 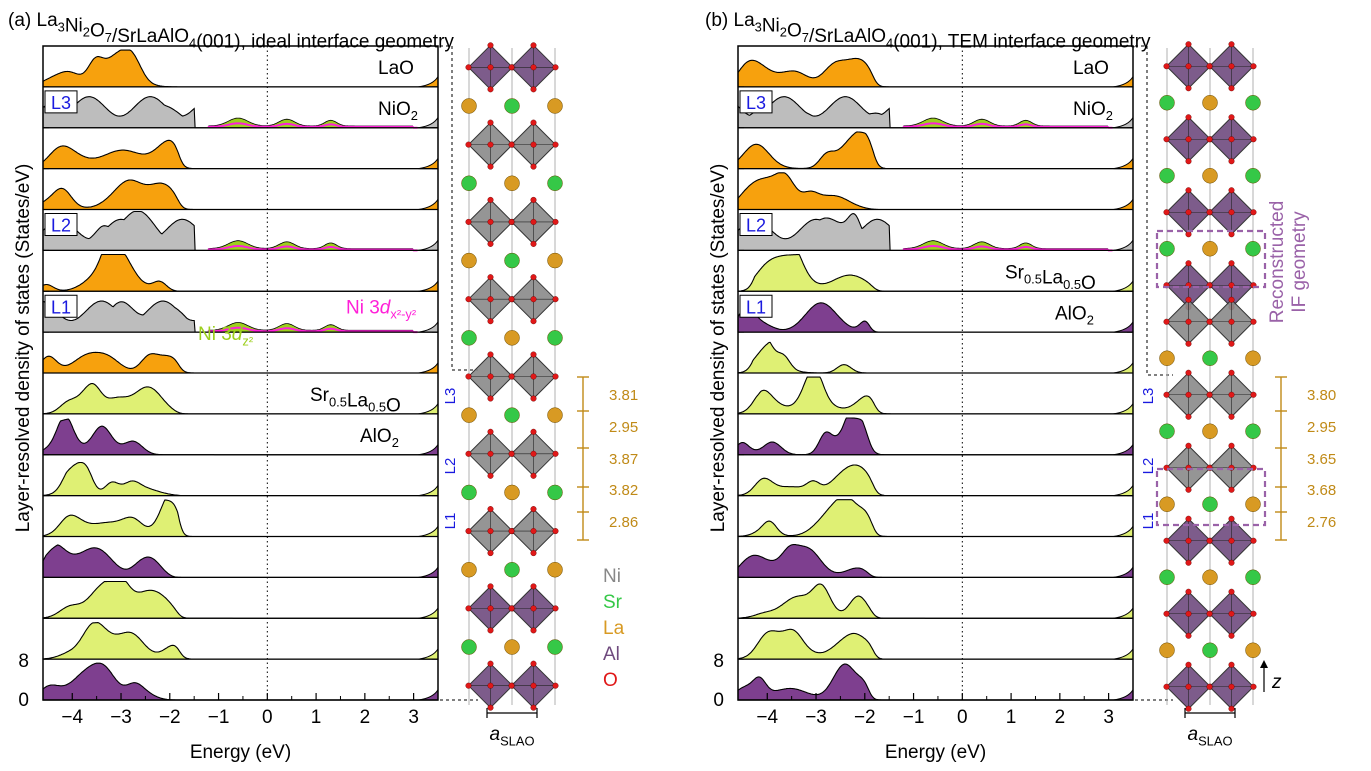 I want to click on distance-value: 2.95, so click(x=623, y=427).